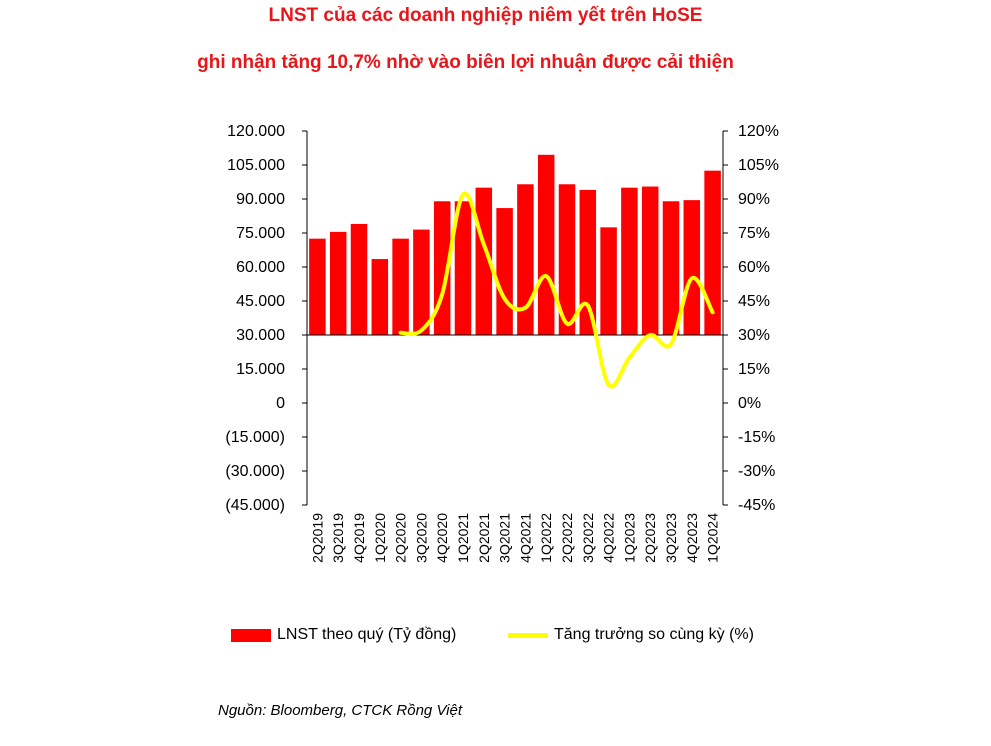 This screenshot has height=746, width=991. I want to click on y-right-tick-label: -15%, so click(756, 437).